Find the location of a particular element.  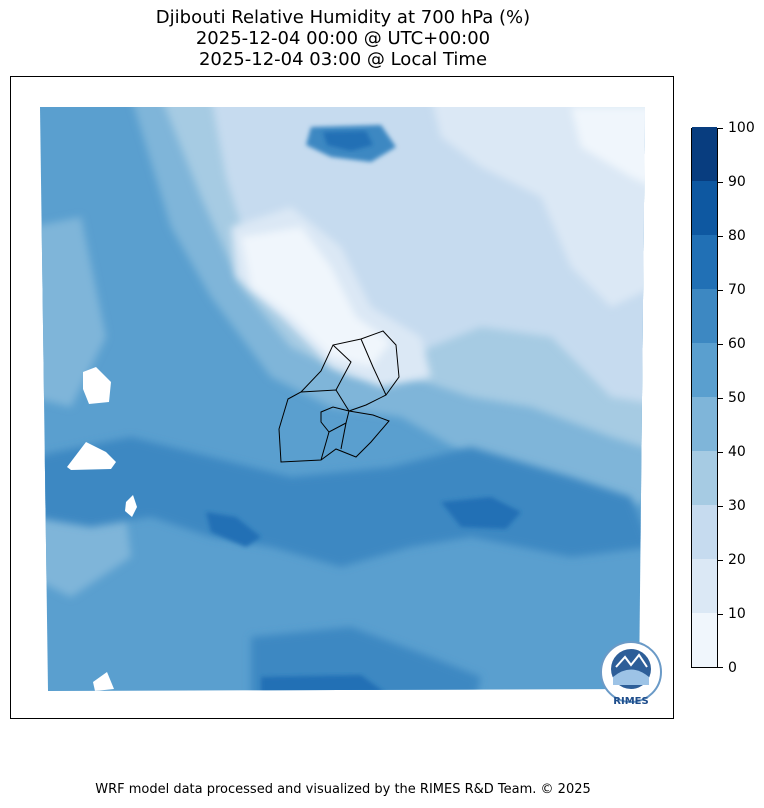

humidity-zone-60-70-south is located at coordinates (342, 502).